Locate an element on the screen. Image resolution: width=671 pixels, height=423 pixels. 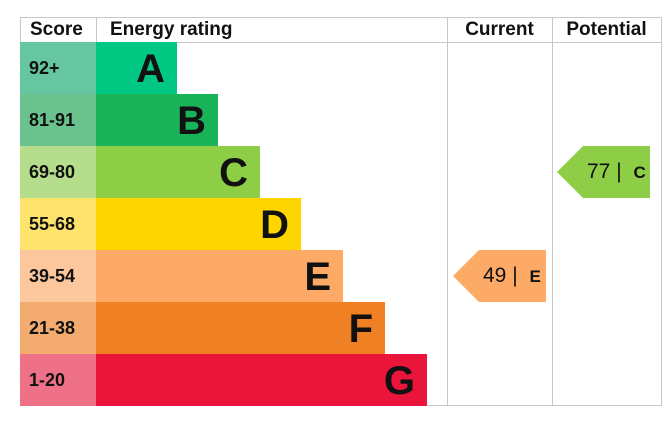
rating-bar-g: G is located at coordinates (261, 380).